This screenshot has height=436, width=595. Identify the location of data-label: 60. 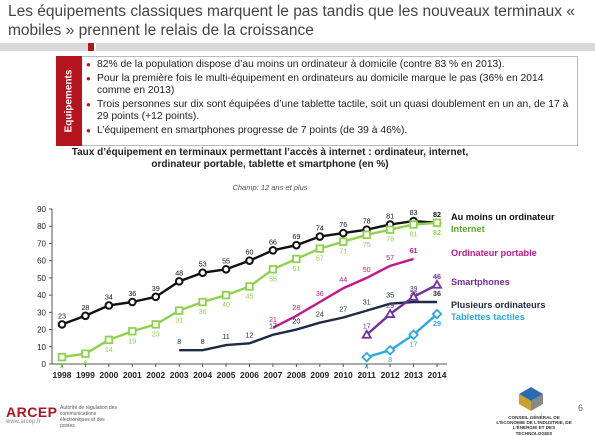
(250, 252).